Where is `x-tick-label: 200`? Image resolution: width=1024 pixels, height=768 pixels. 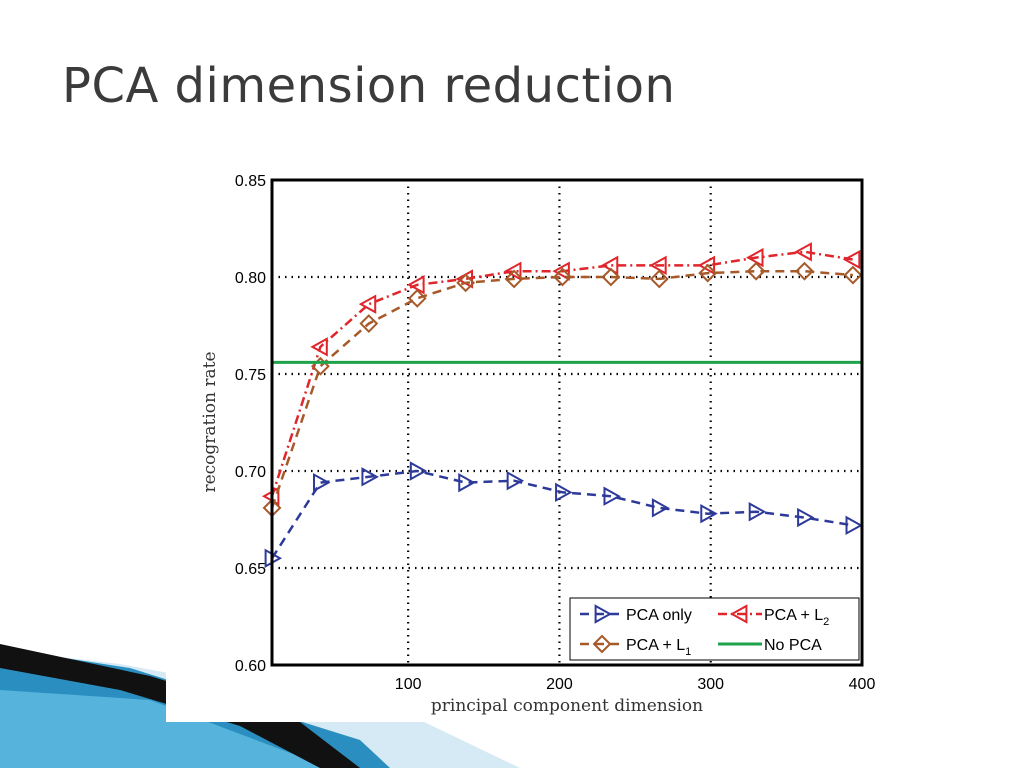 x-tick-label: 200 is located at coordinates (559, 684).